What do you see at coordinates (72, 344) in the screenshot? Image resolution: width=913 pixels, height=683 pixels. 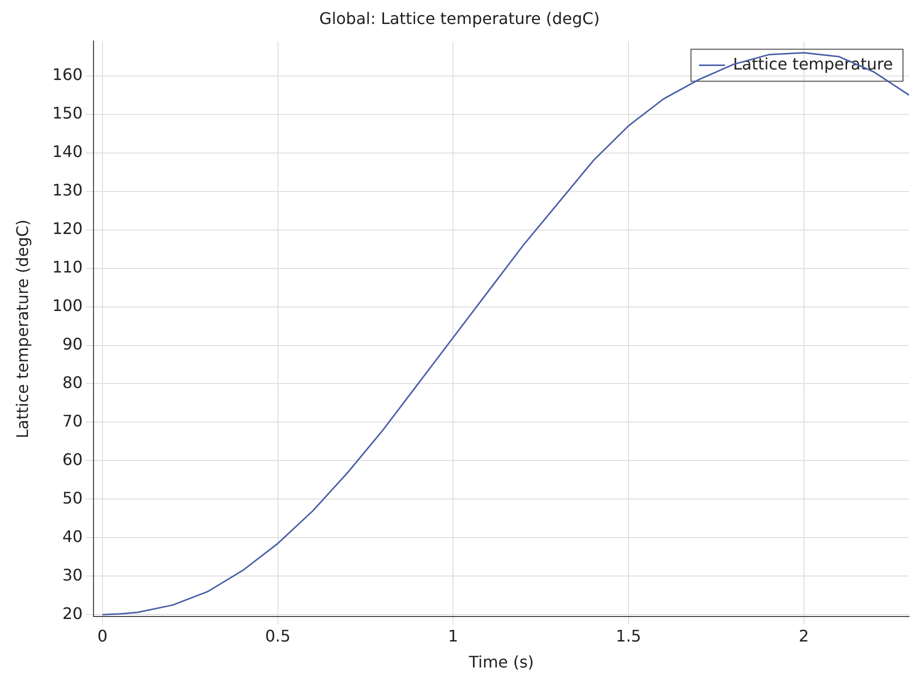 I see `y-tick-label: 90` at bounding box center [72, 344].